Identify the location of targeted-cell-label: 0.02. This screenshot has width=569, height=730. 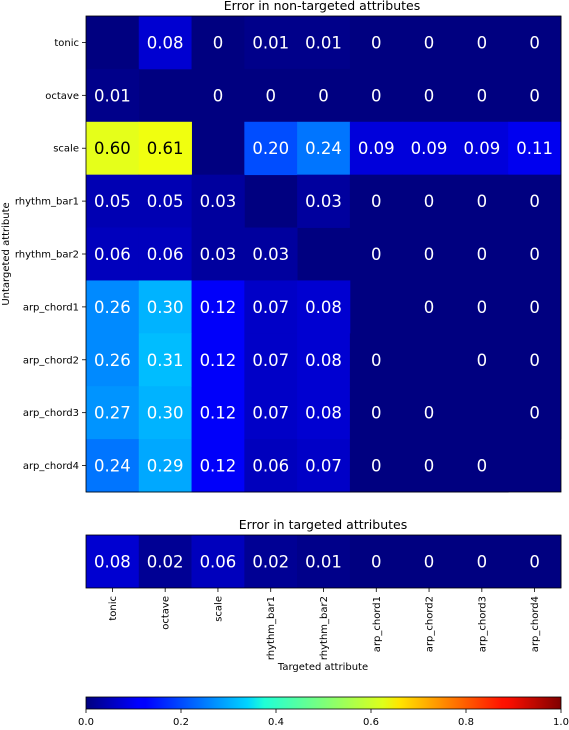
(270, 562).